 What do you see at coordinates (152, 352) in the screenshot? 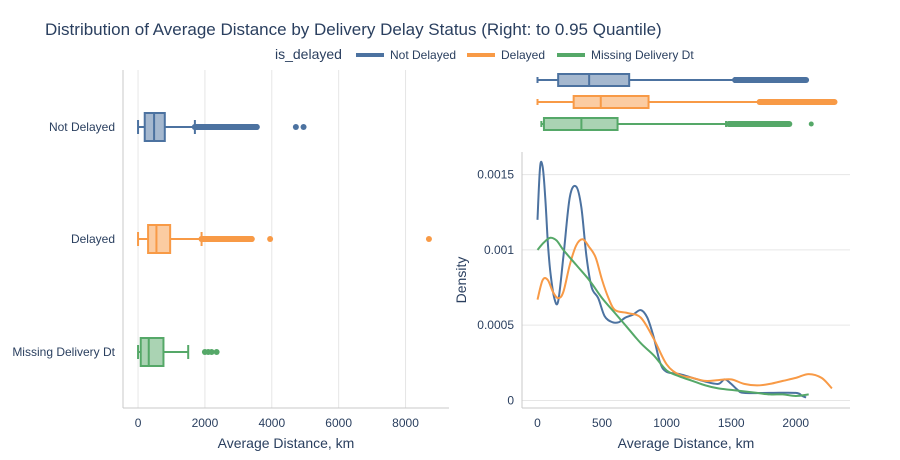
I see `box-missing-delivery-dt-box` at bounding box center [152, 352].